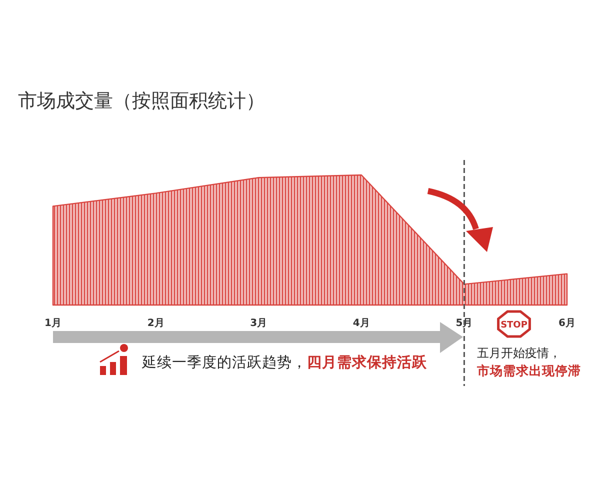 The height and width of the screenshot is (480, 600). What do you see at coordinates (519, 353) in the screenshot?
I see `text: 五月开始疫情，` at bounding box center [519, 353].